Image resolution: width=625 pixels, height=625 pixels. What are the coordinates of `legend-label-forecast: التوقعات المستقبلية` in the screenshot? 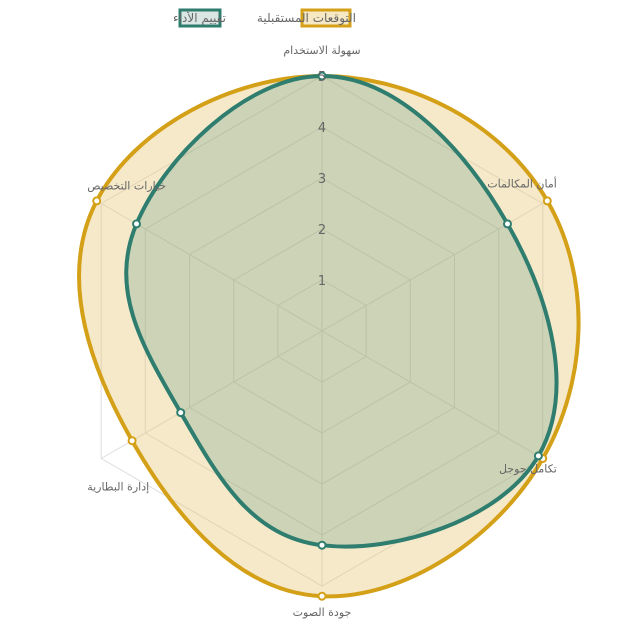 It's located at (306, 18).